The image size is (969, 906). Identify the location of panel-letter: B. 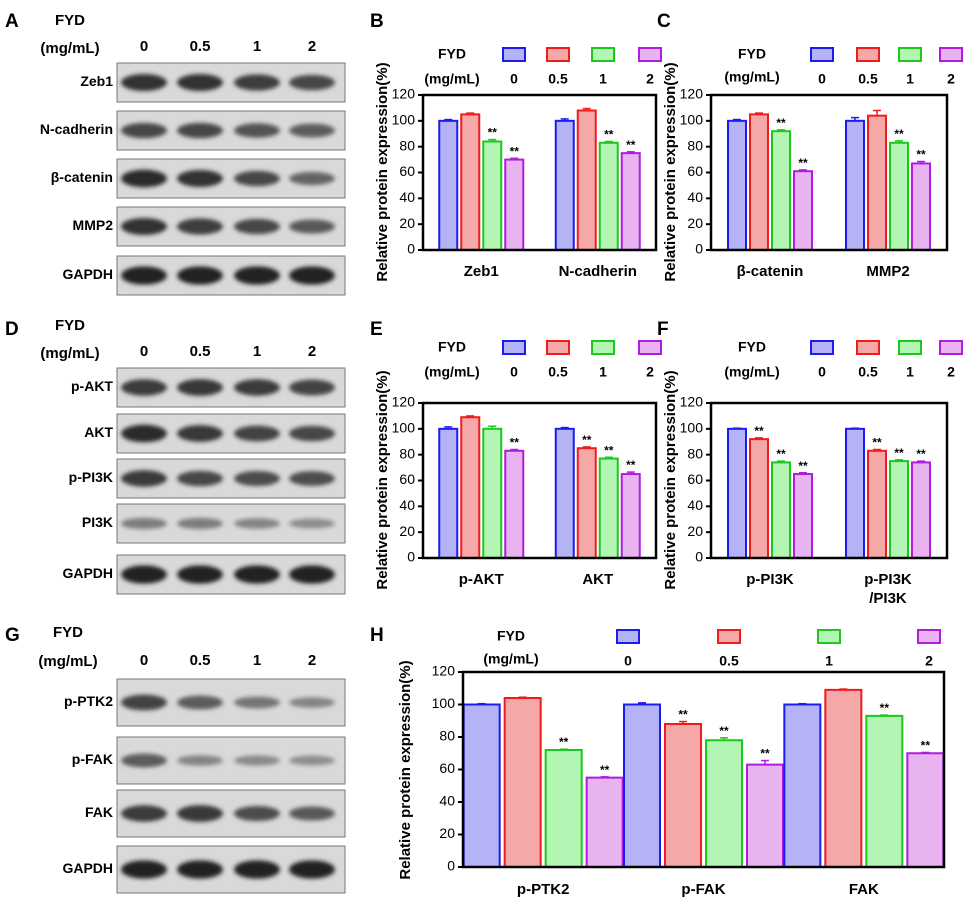
(377, 21).